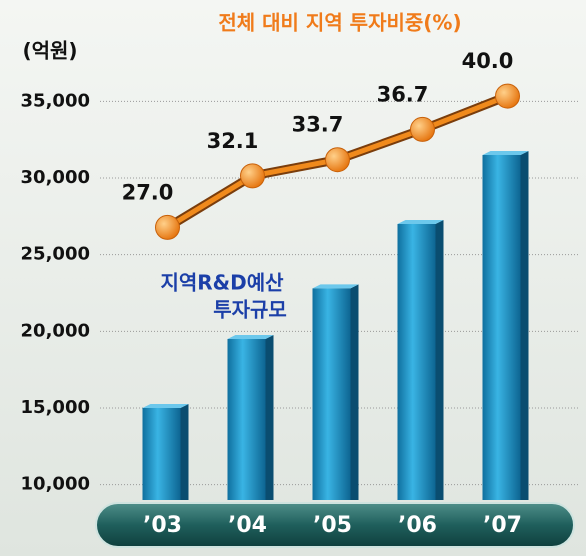 Image resolution: width=586 pixels, height=556 pixels. What do you see at coordinates (49, 51) in the screenshot?
I see `y-axis-label: (억원)` at bounding box center [49, 51].